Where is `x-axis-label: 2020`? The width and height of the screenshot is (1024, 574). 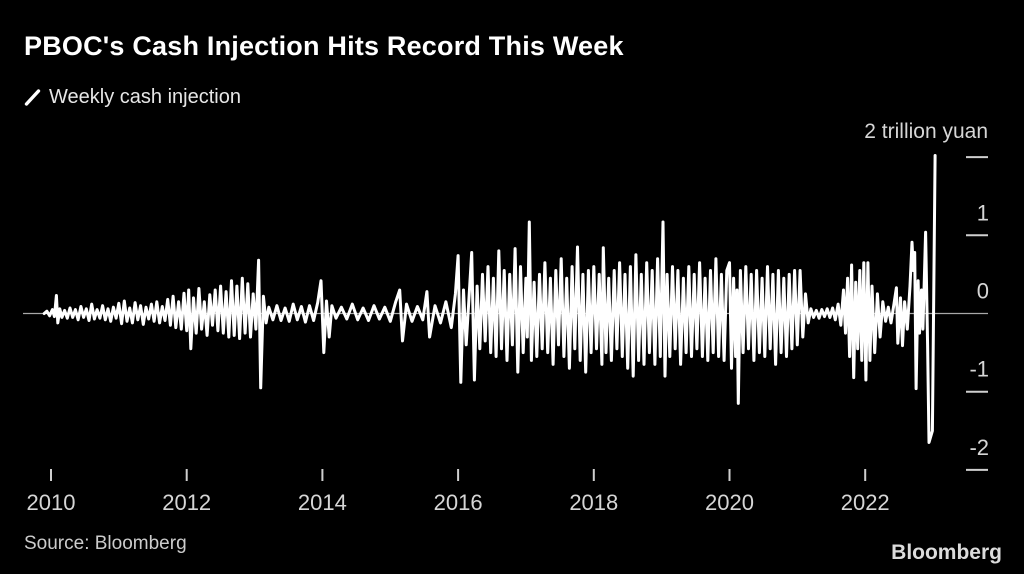
x-axis-label: 2020 is located at coordinates (729, 502).